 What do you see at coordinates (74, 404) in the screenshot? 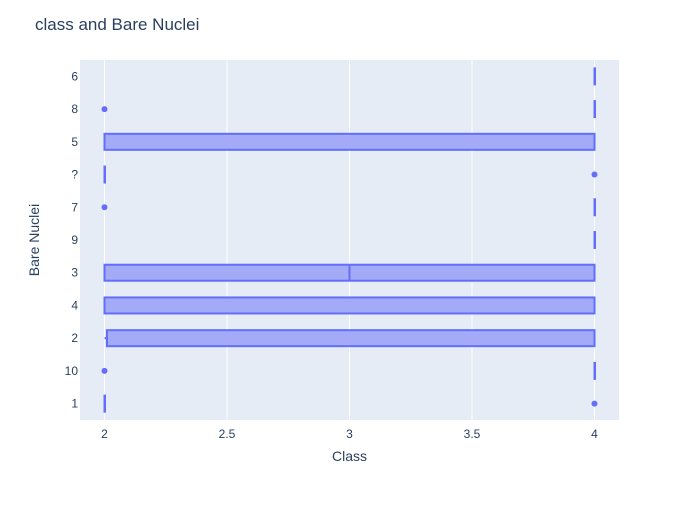
I see `y-tick-label: 1` at bounding box center [74, 404].